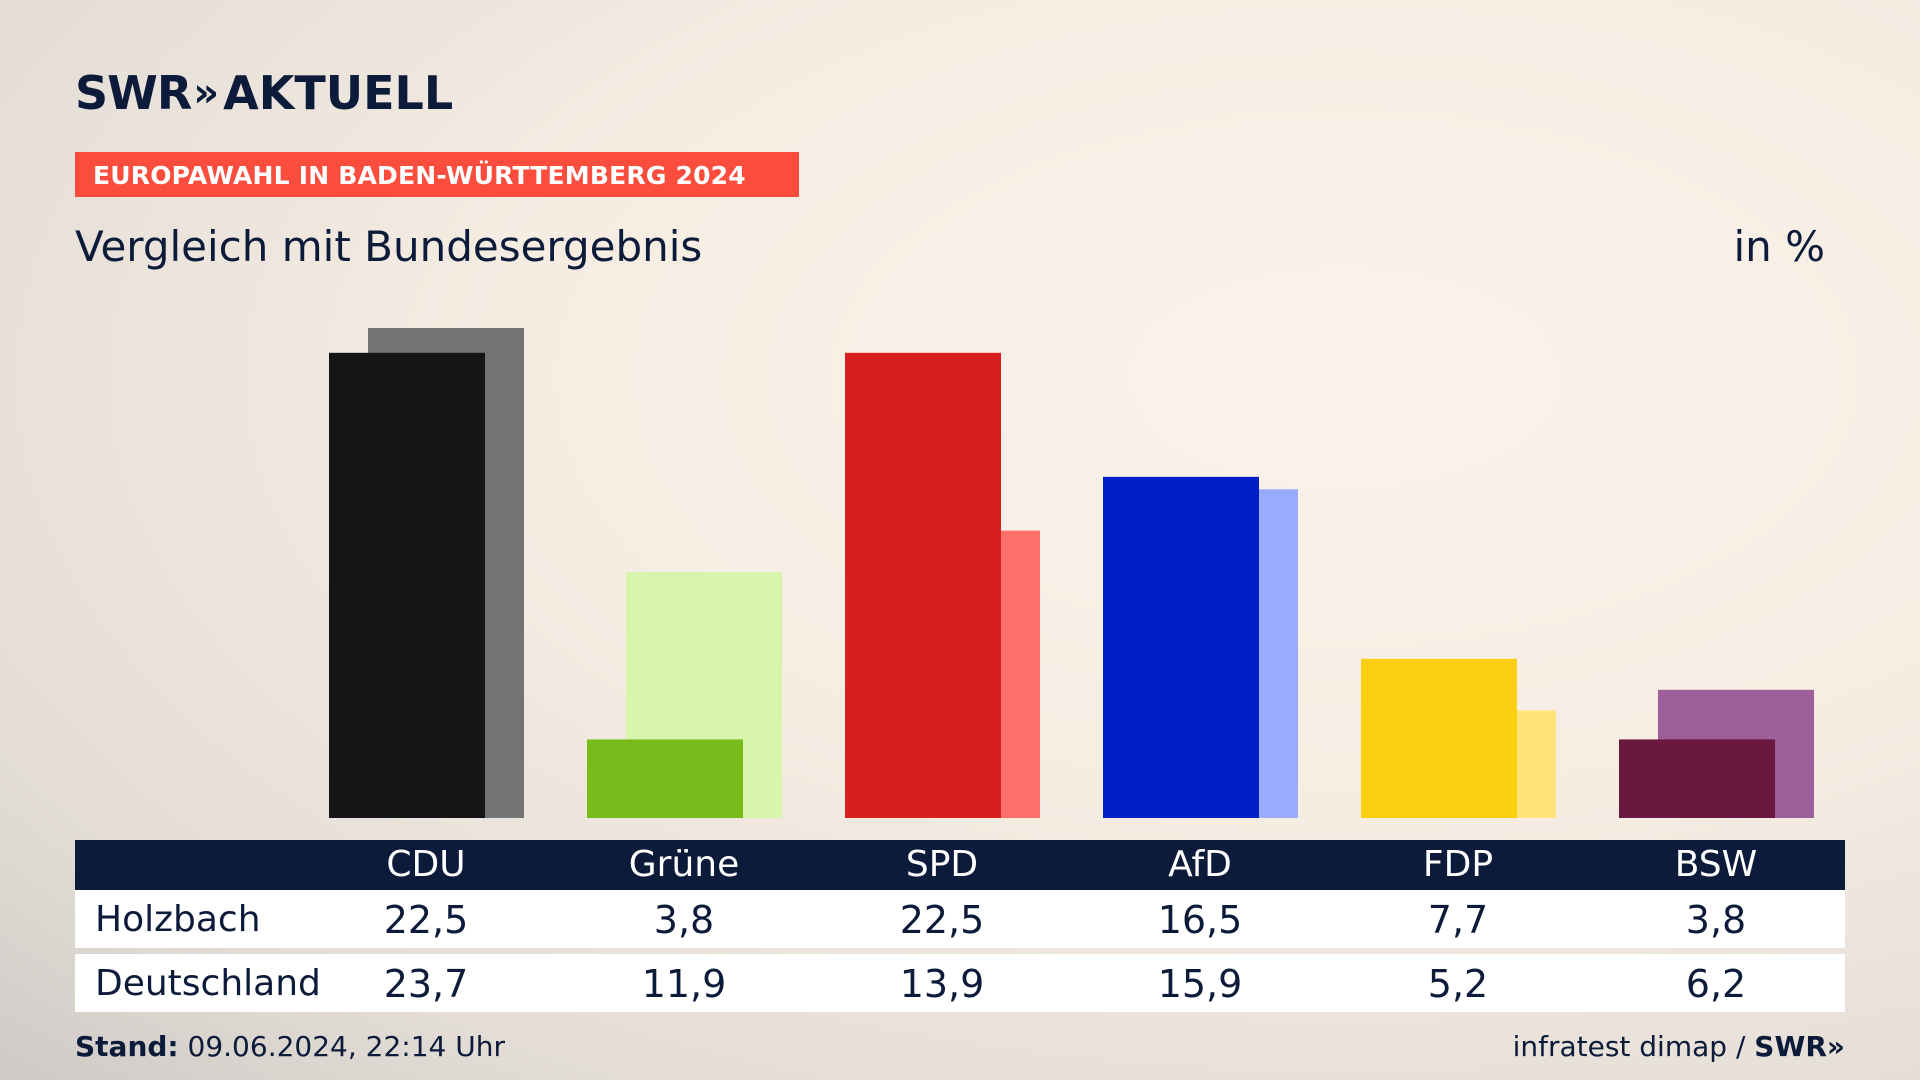 The width and height of the screenshot is (1920, 1080). Describe the element at coordinates (1458, 920) in the screenshot. I see `table-cell: 7,7` at that location.